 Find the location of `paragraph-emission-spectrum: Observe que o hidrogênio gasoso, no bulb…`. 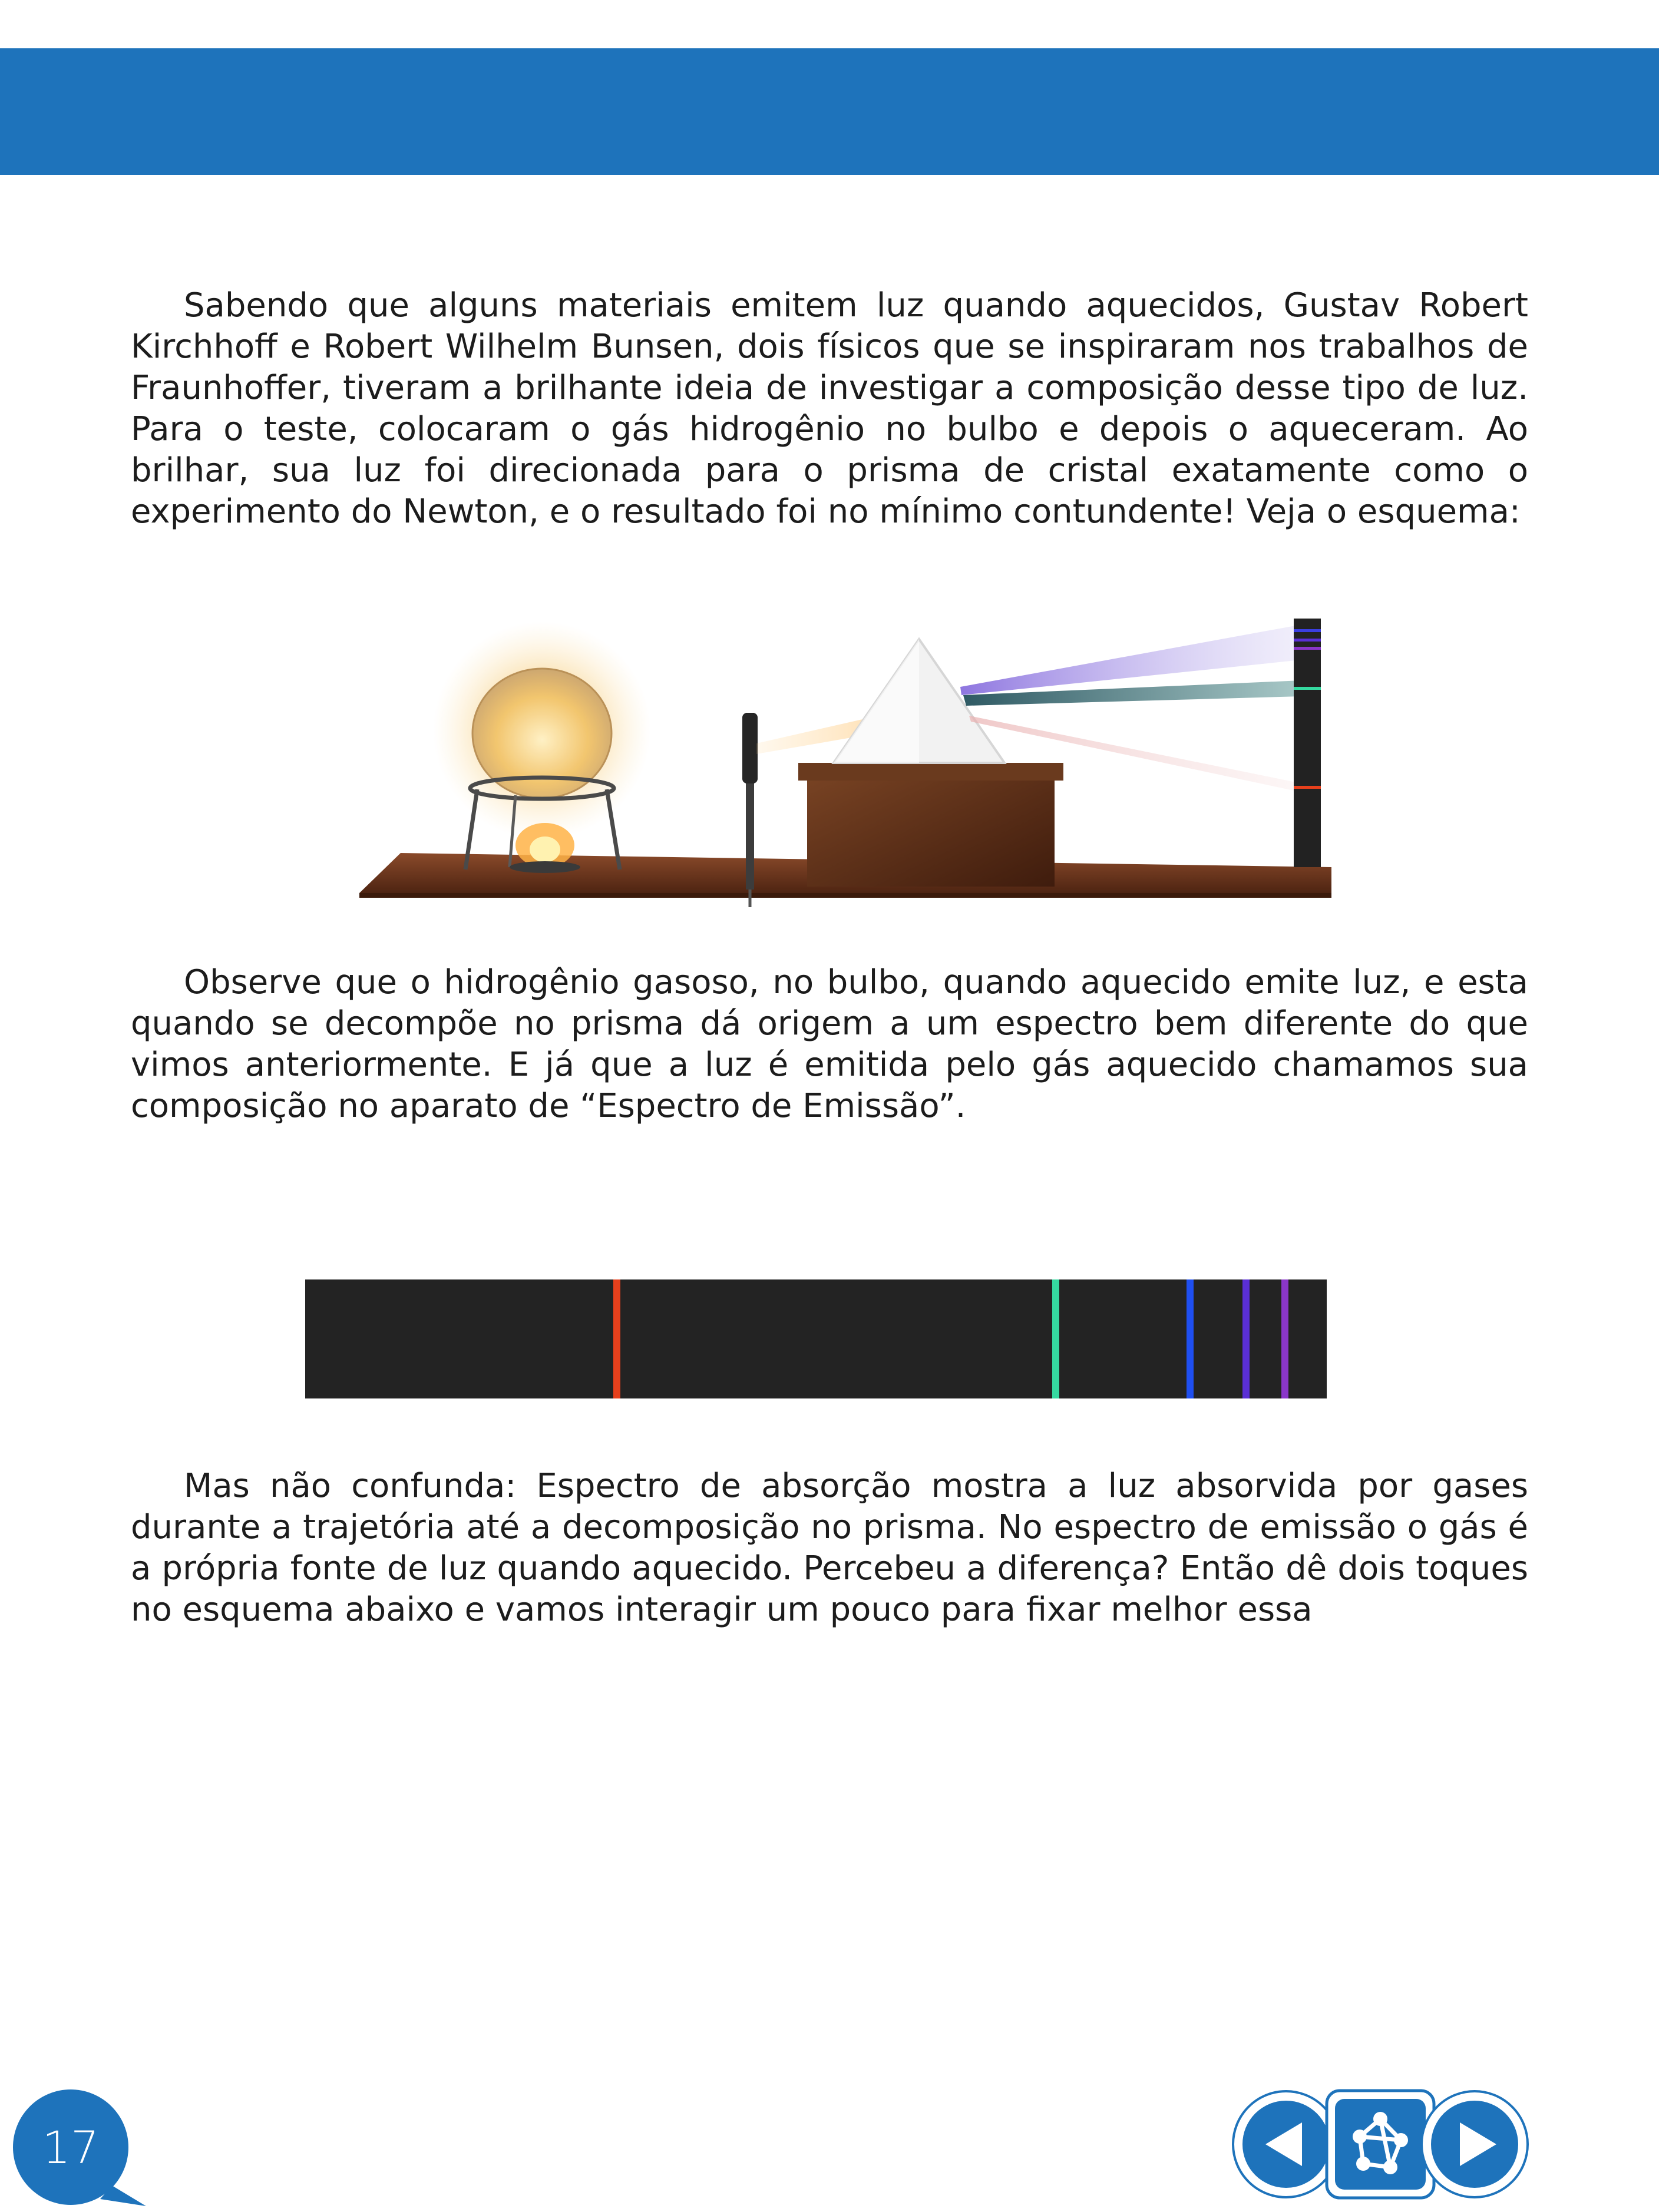

paragraph-emission-spectrum: Observe que o hidrogênio gasoso, no bulb… is located at coordinates (829, 1044).